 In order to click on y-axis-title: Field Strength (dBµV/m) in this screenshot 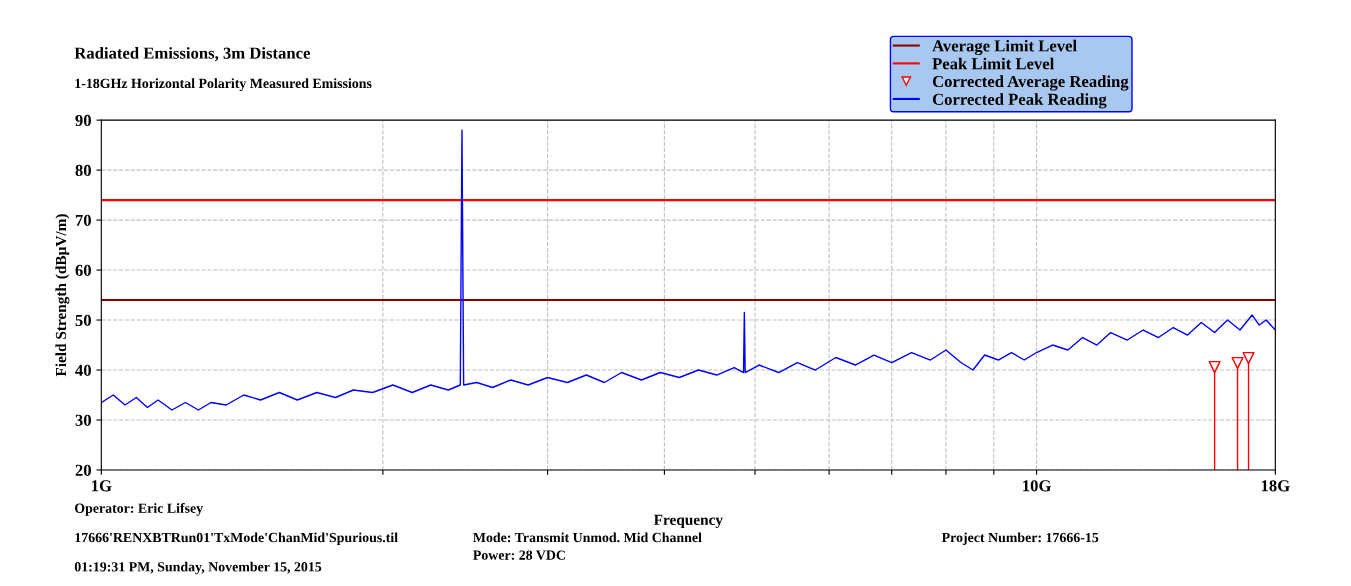, I will do `click(62, 295)`.